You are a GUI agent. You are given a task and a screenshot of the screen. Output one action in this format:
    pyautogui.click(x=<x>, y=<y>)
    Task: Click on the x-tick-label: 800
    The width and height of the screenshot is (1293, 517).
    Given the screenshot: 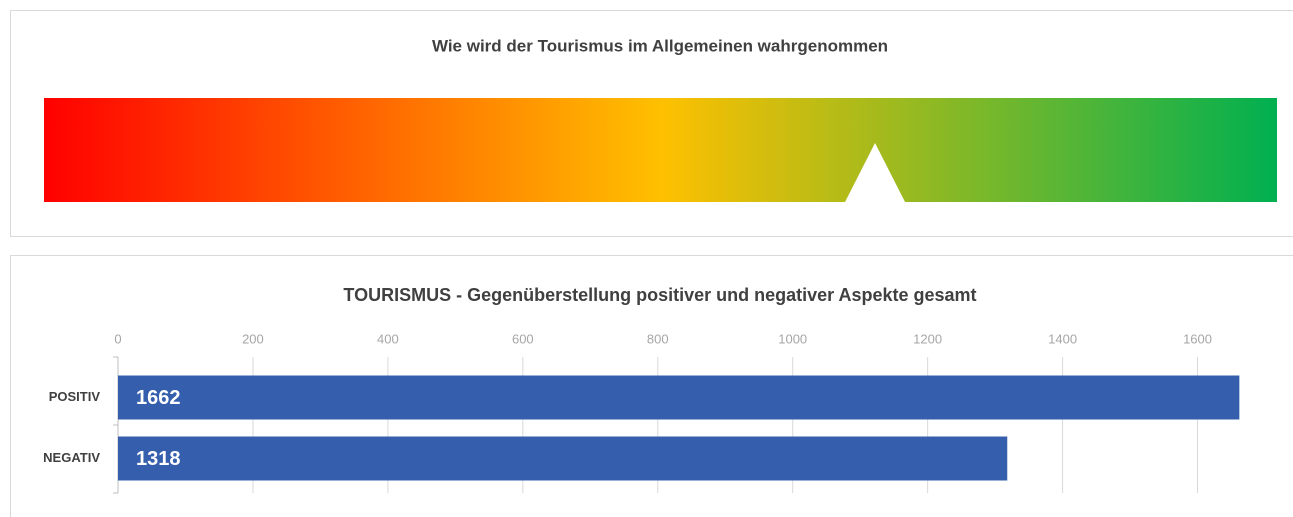 What is the action you would take?
    pyautogui.click(x=658, y=338)
    